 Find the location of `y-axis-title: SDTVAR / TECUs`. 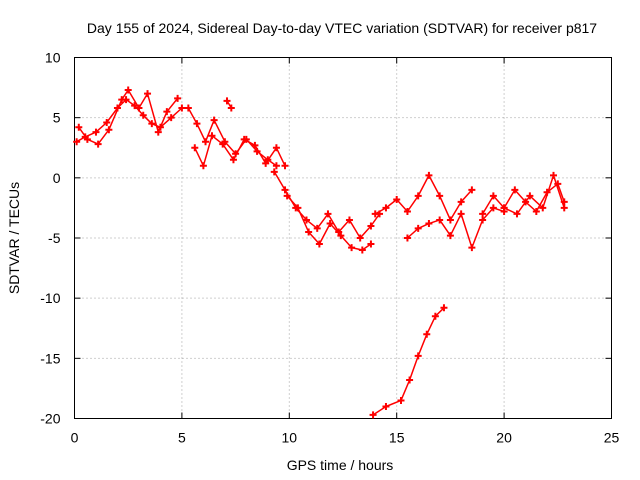

y-axis-title: SDTVAR / TECUs is located at coordinates (14, 238).